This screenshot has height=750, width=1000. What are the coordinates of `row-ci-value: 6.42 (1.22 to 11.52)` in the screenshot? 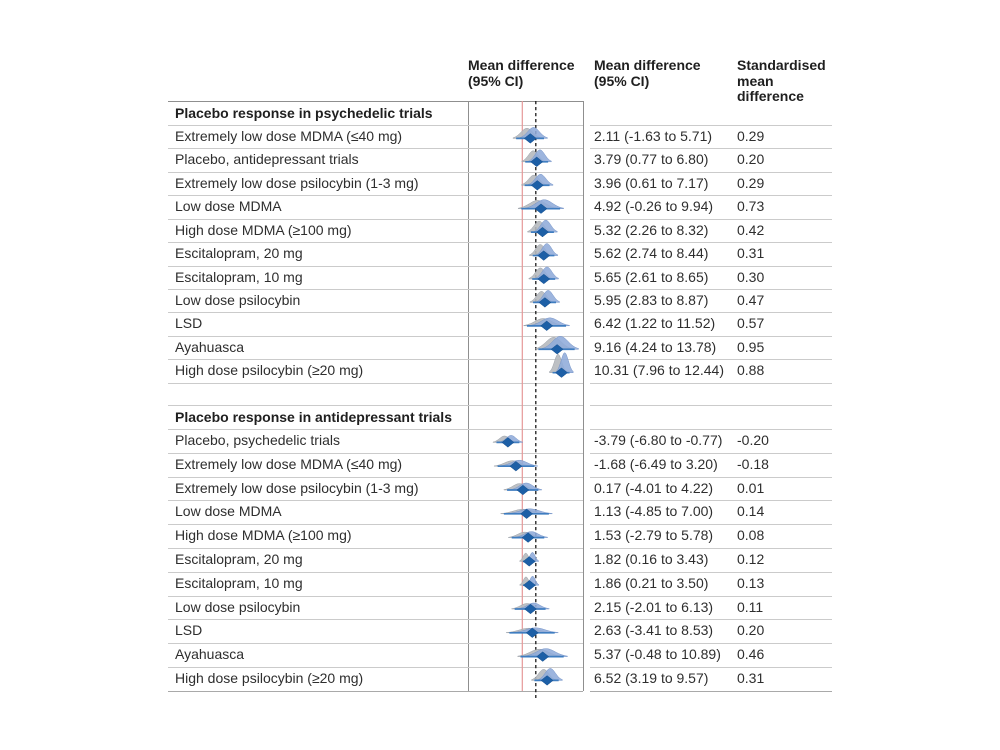 It's located at (655, 323).